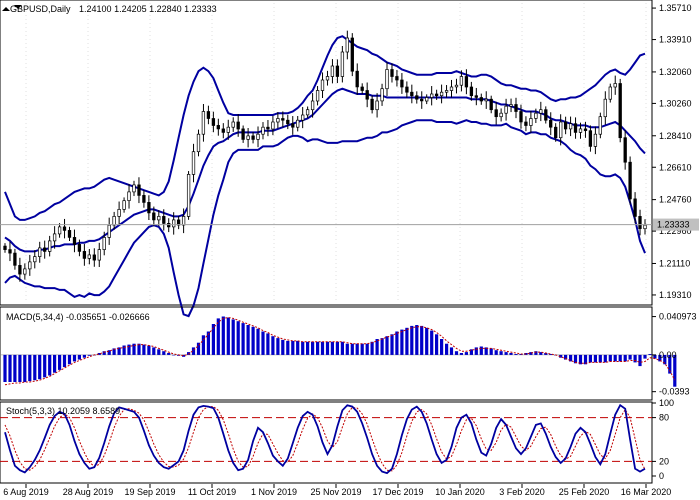 This screenshot has height=500, width=700. Describe the element at coordinates (675, 72) in the screenshot. I see `price-tick-label: 1.32060` at that location.